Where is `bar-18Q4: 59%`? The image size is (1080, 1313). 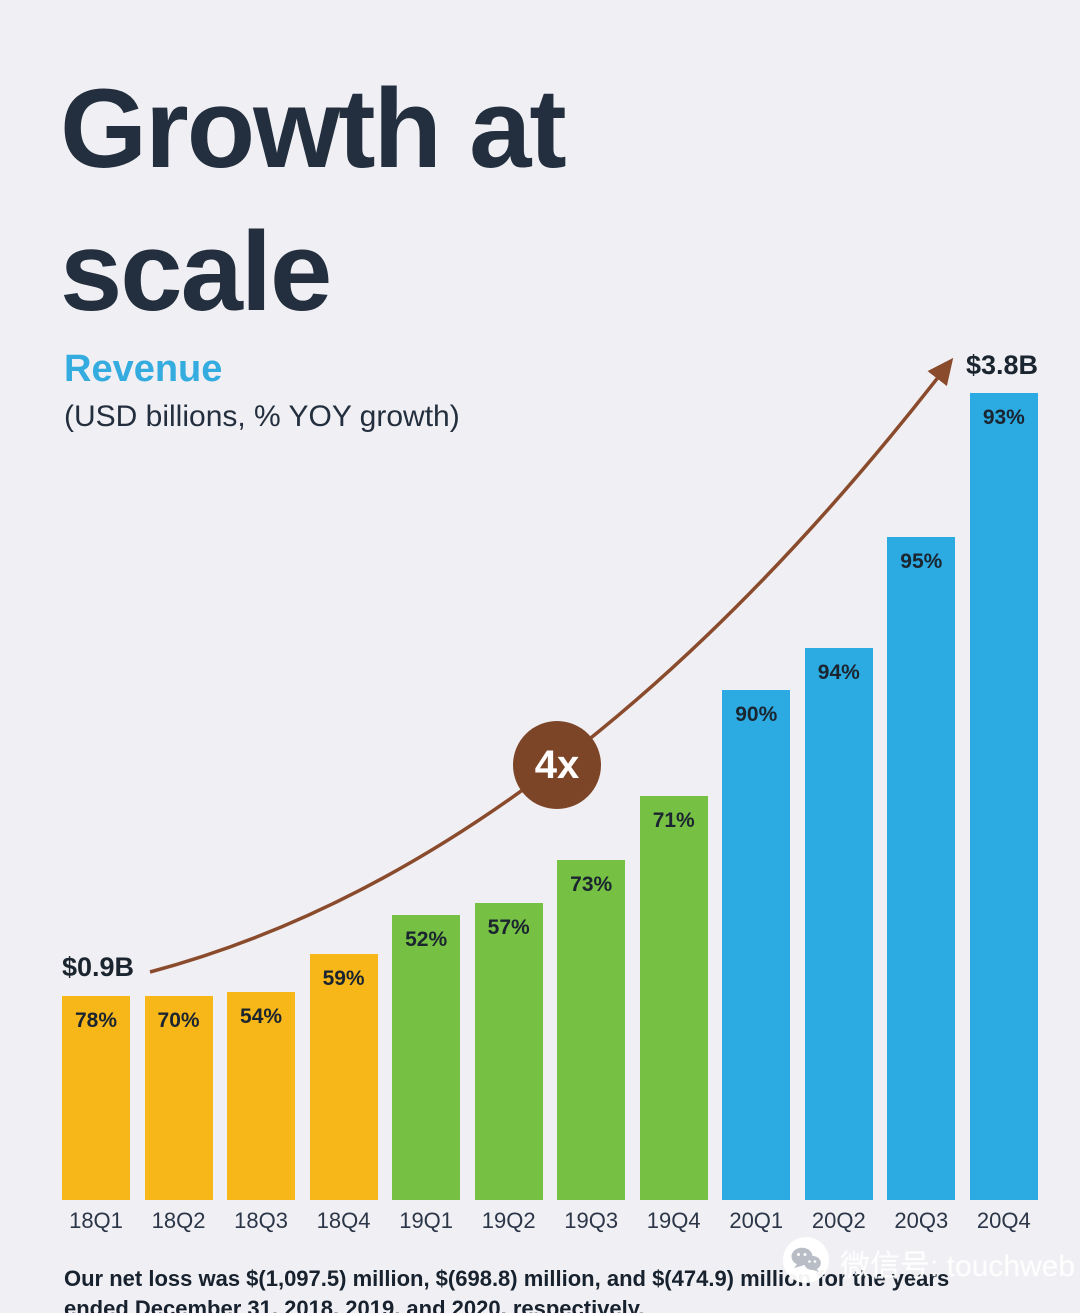
bar-18Q4: 59% is located at coordinates (343, 1077).